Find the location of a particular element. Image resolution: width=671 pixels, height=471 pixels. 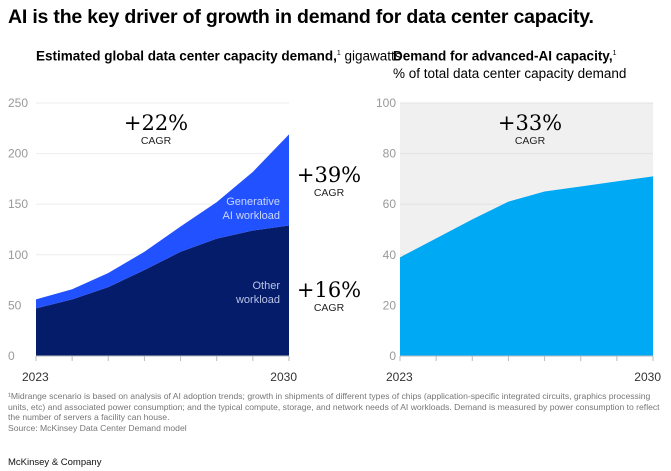

y-tick-label: 40 is located at coordinates (390, 255).